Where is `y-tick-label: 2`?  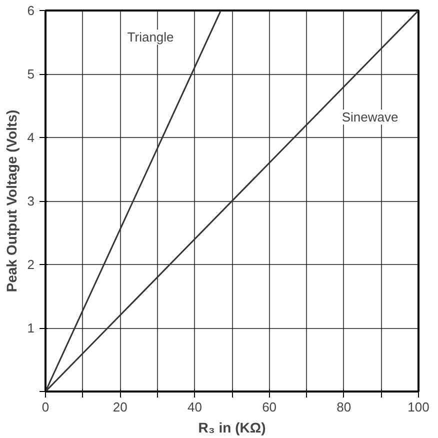 y-tick-label: 2 is located at coordinates (31, 264).